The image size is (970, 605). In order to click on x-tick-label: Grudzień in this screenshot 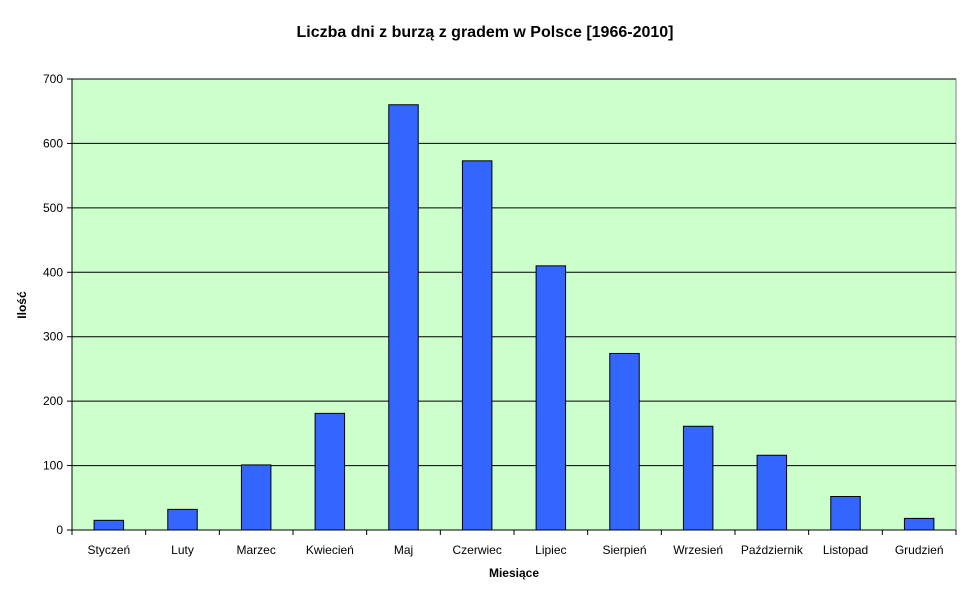, I will do `click(919, 550)`.